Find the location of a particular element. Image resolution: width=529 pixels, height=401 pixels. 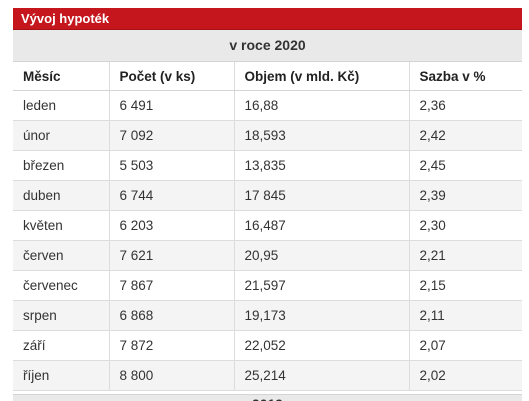

next-year-label: 2019 is located at coordinates (267, 399).